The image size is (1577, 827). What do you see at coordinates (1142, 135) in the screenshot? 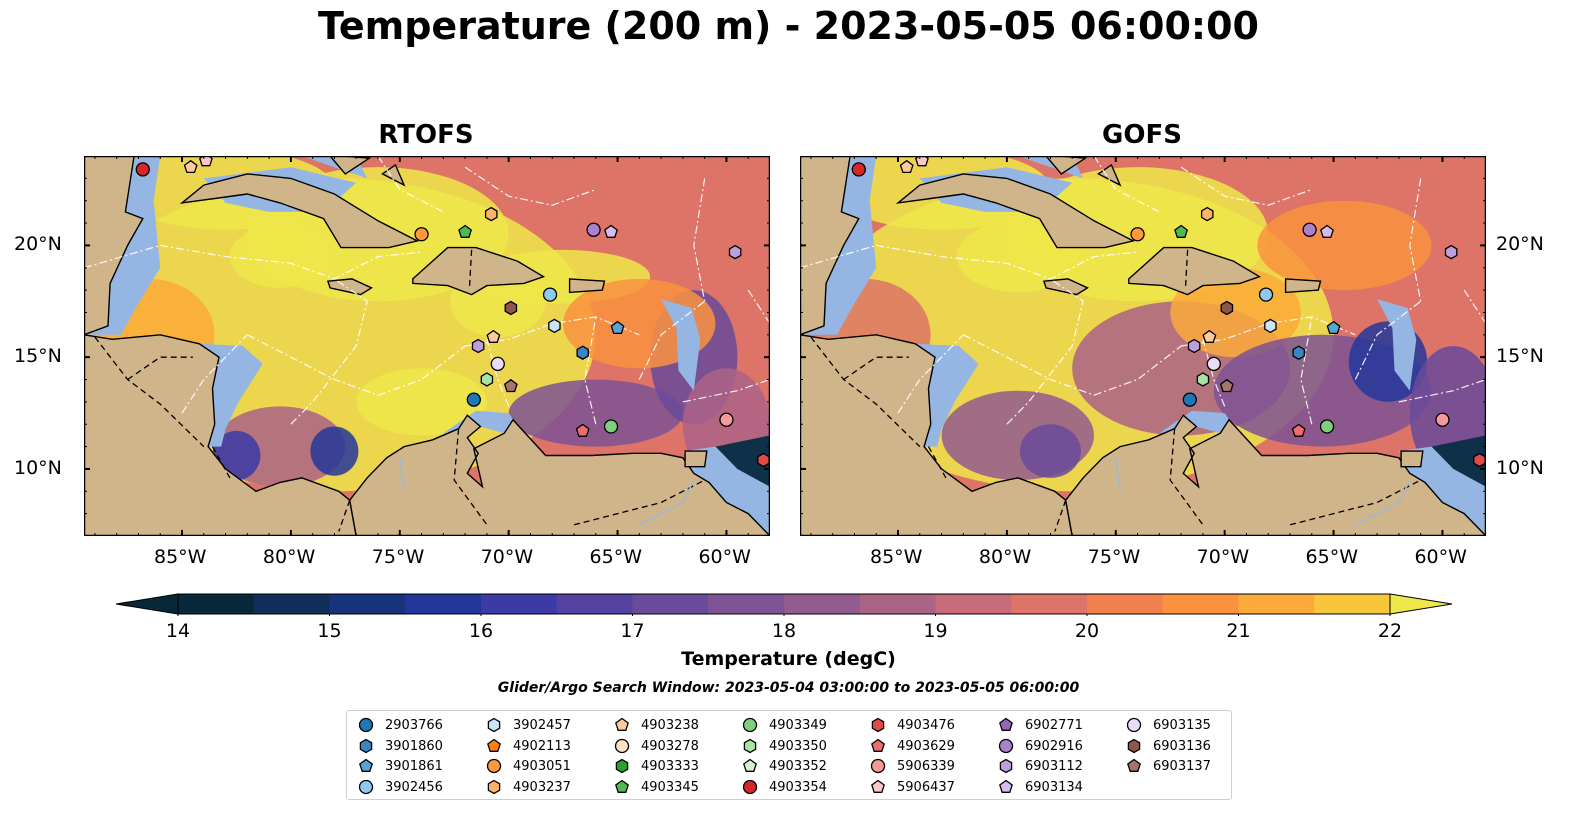
I see `panel-title-gofs: GOFS` at bounding box center [1142, 135].